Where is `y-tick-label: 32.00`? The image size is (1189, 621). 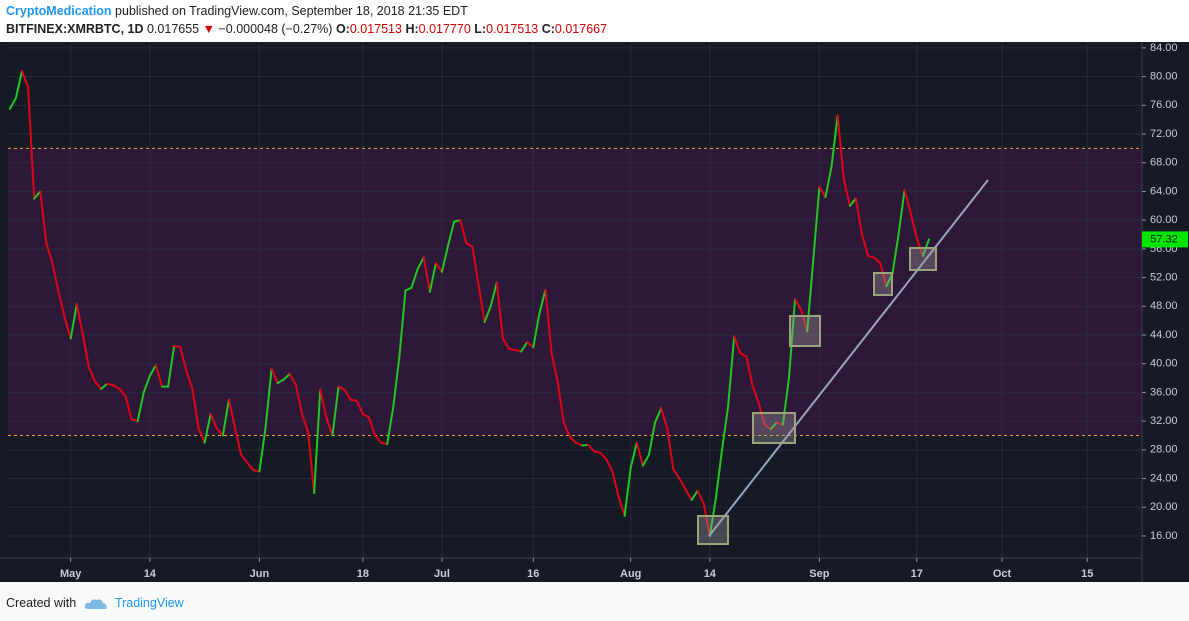
y-tick-label: 32.00 is located at coordinates (1164, 421).